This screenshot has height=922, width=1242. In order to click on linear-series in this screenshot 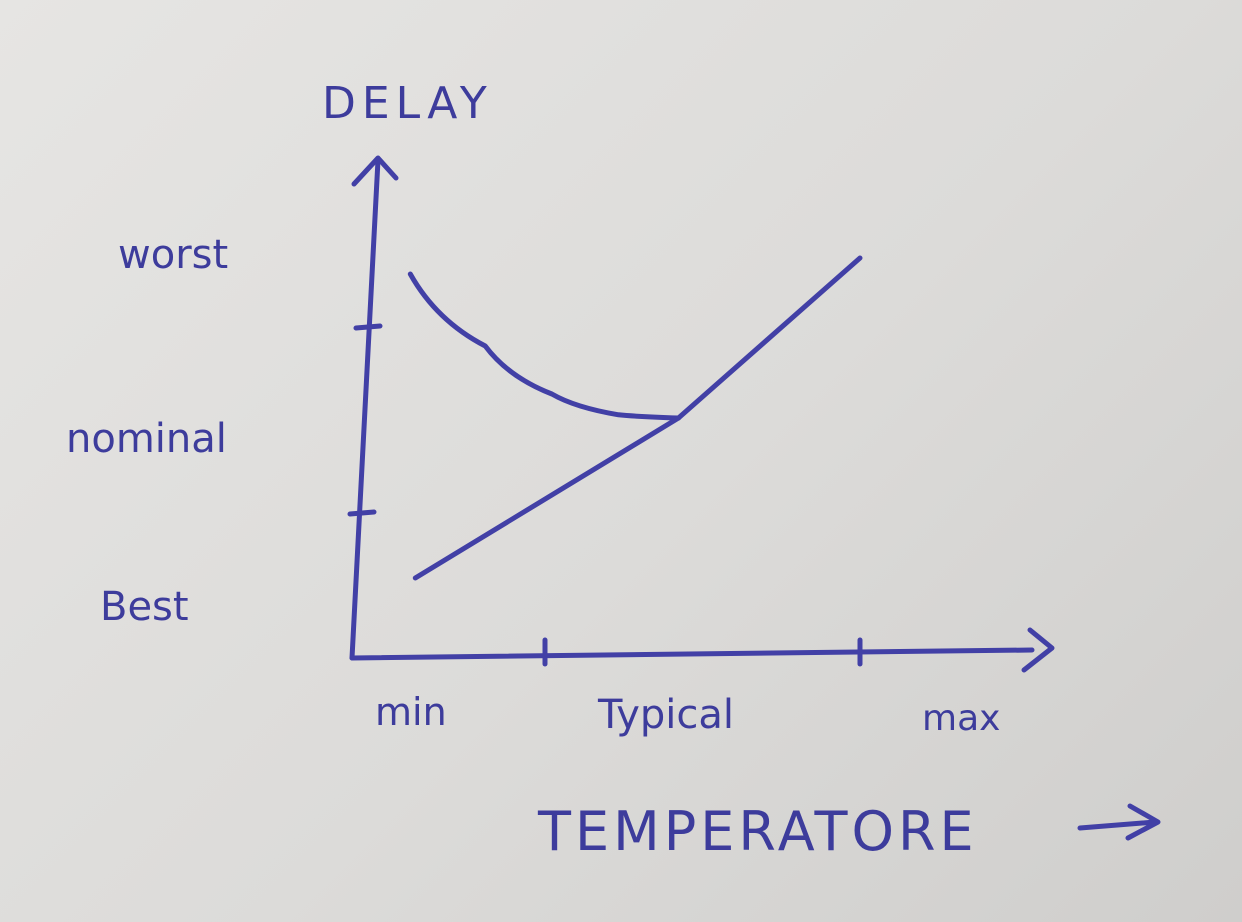, I will do `click(637, 418)`.